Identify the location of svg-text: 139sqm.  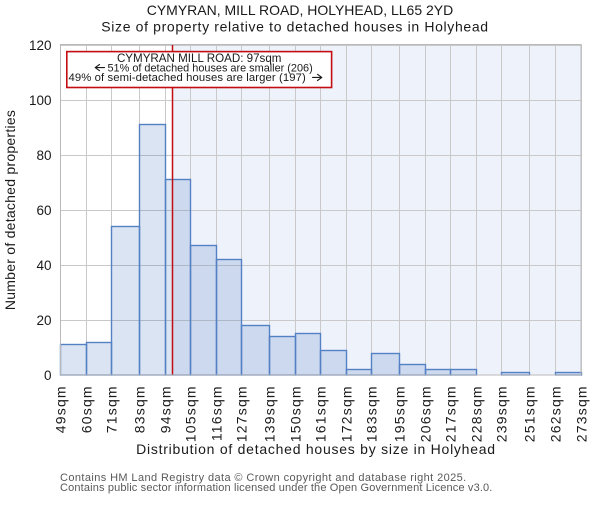
(269, 413).